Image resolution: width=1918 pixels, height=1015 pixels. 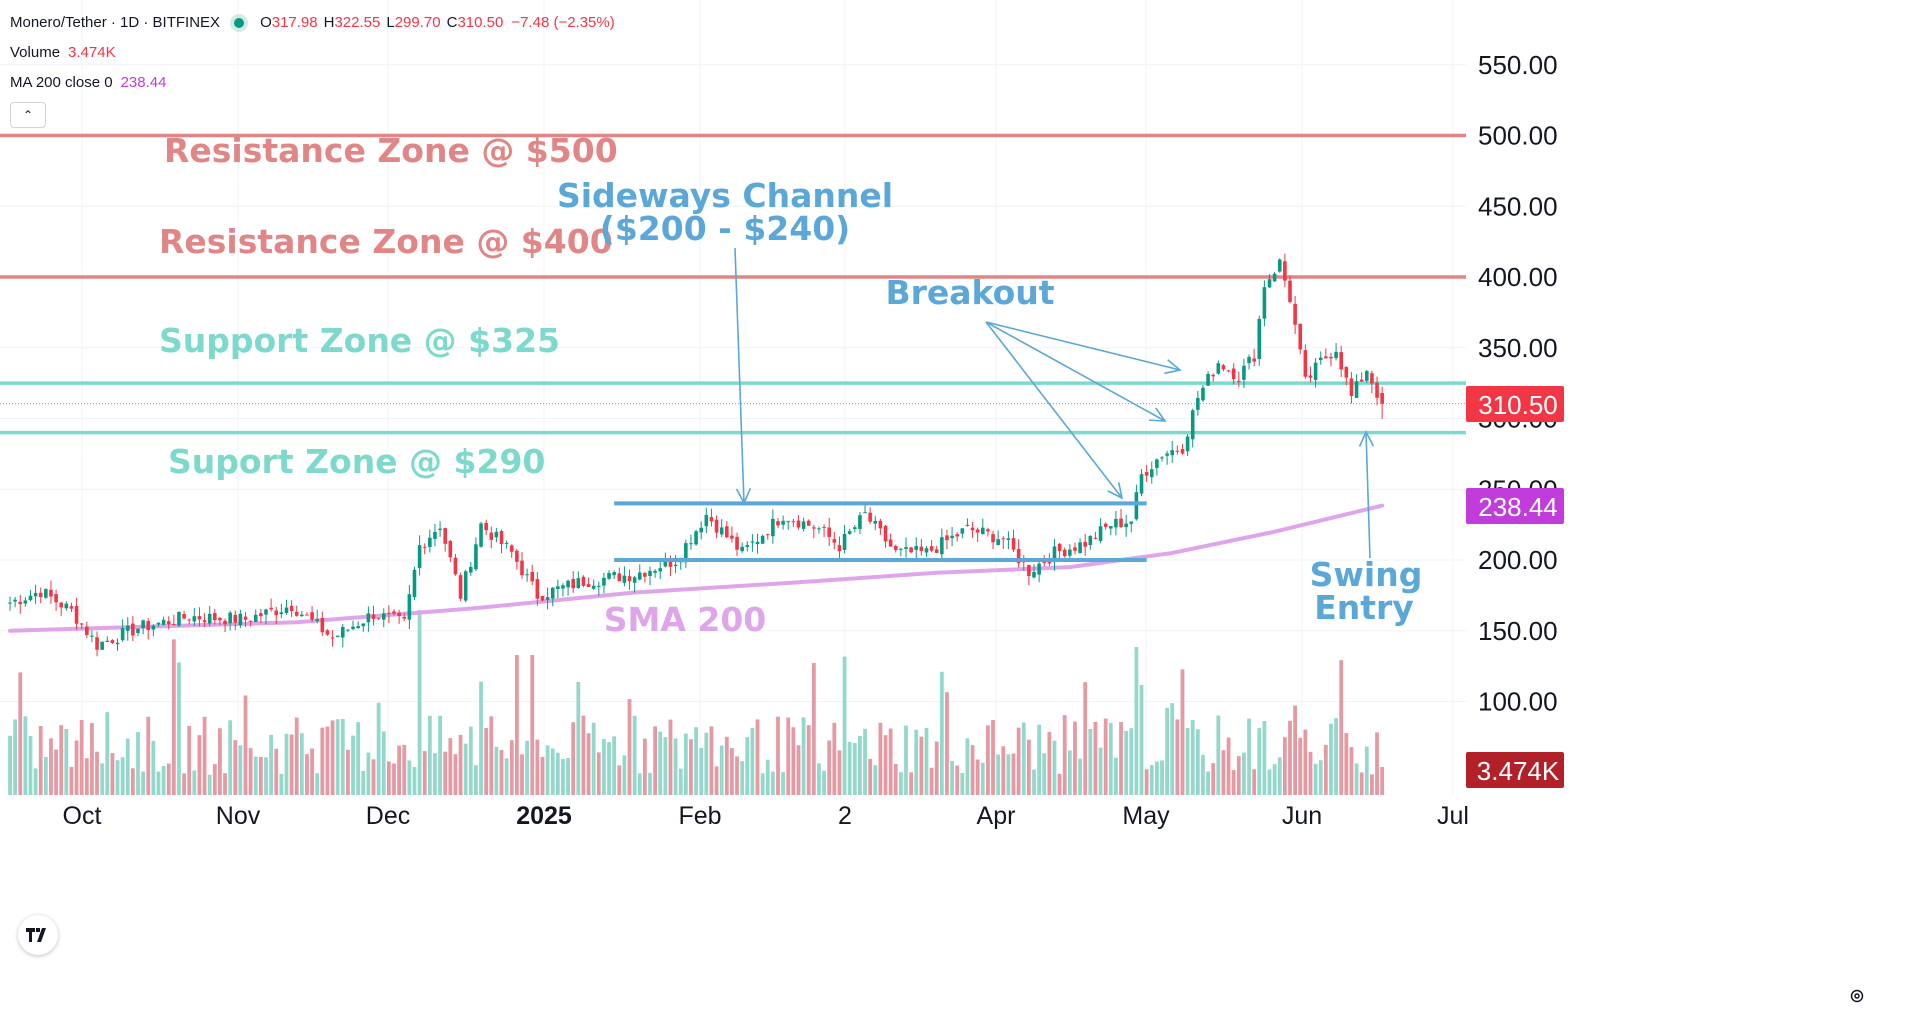 What do you see at coordinates (294, 22) in the screenshot?
I see `ohlc-open-value: 317.98` at bounding box center [294, 22].